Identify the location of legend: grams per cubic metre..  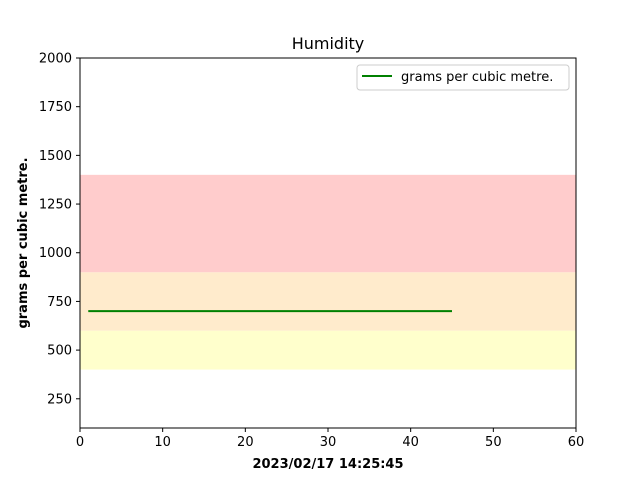
(463, 77).